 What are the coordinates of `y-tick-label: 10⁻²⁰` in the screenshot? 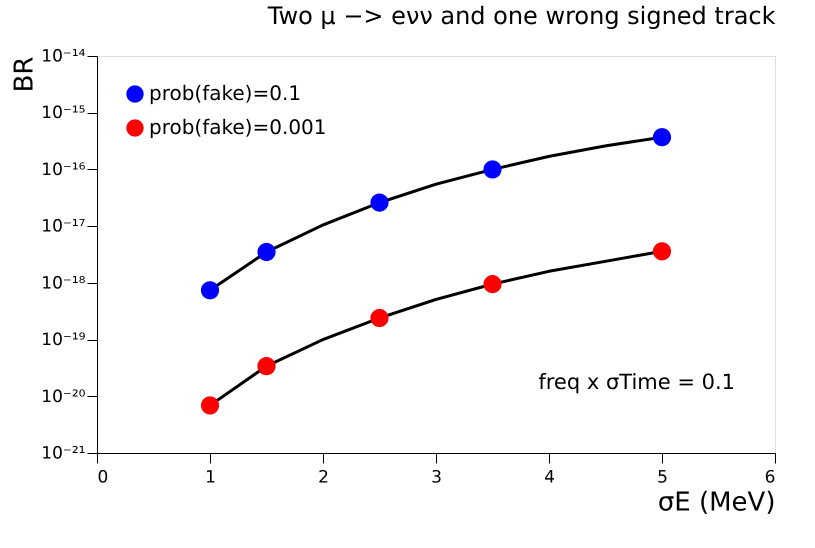 It's located at (63, 396).